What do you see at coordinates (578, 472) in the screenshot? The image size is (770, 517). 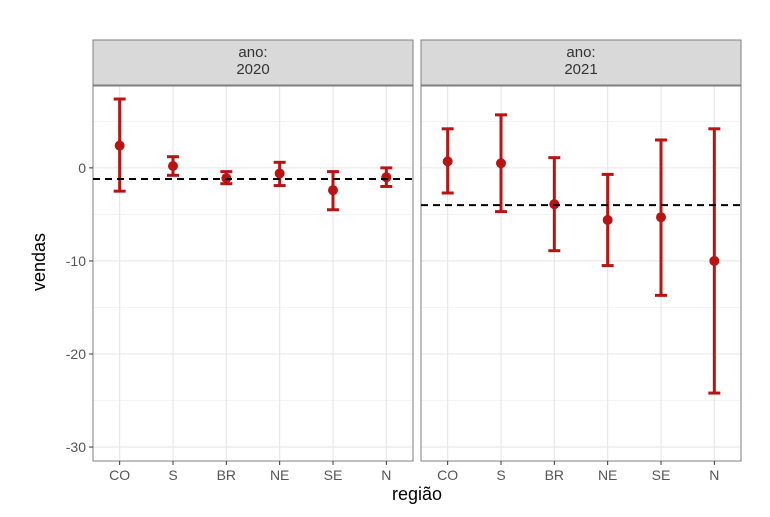 I see `x-axis-2: CO S BR NE SE N` at bounding box center [578, 472].